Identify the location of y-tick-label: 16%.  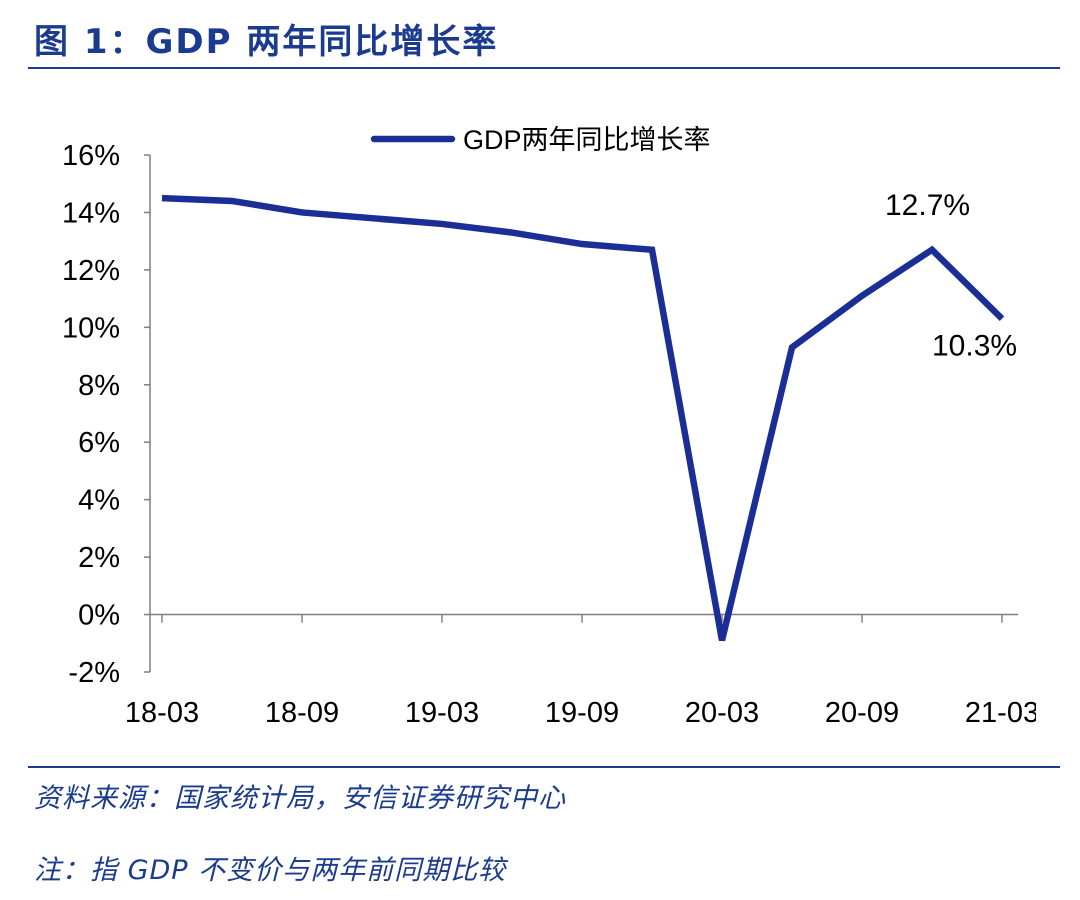
(91, 156).